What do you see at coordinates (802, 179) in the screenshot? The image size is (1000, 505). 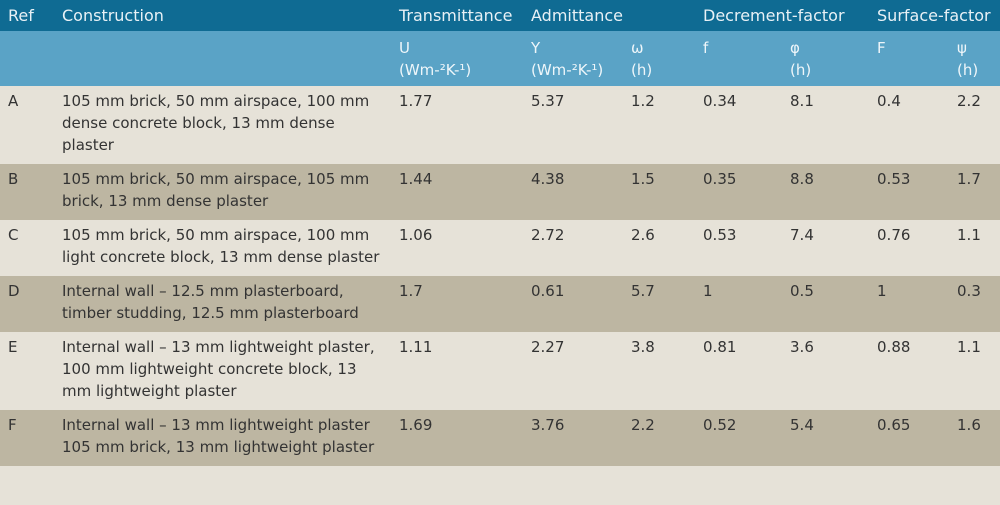 I see `cell-phi: 8.8` at bounding box center [802, 179].